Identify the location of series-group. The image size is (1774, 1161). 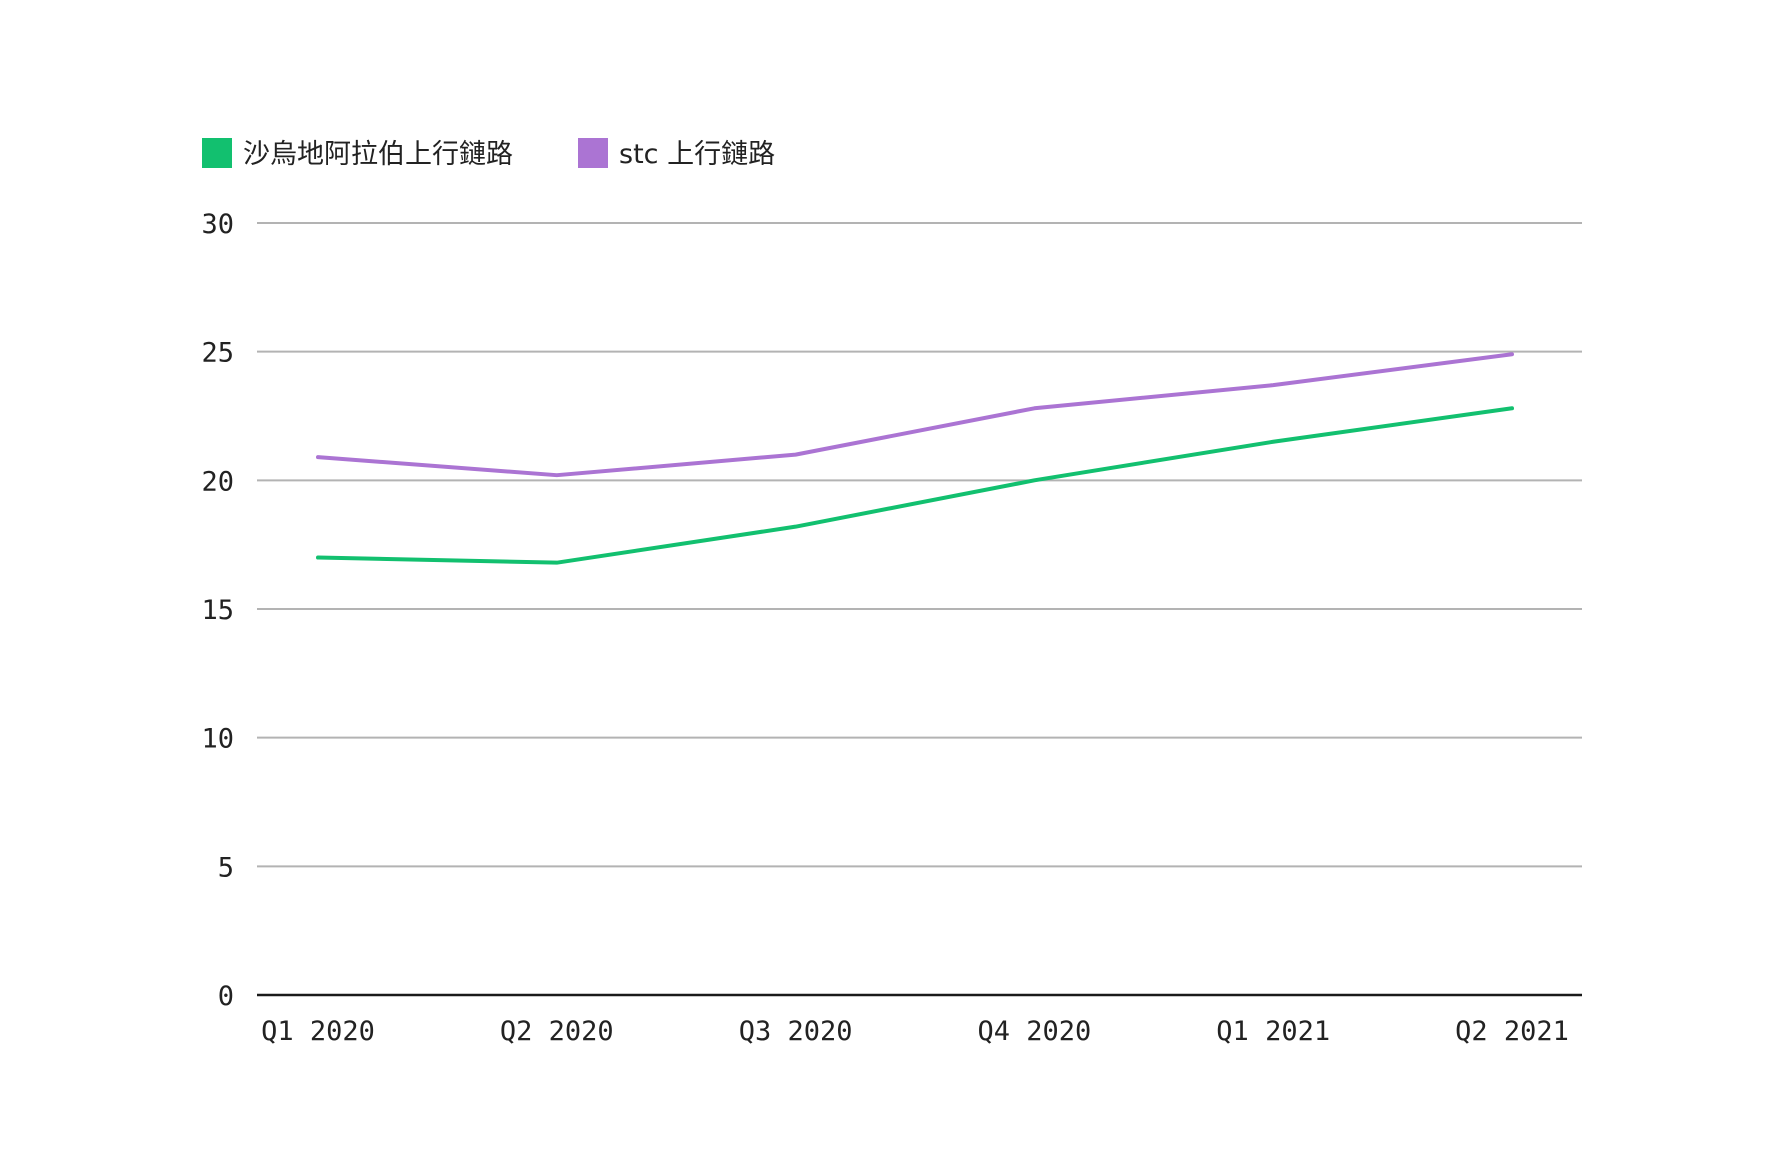
(915, 458).